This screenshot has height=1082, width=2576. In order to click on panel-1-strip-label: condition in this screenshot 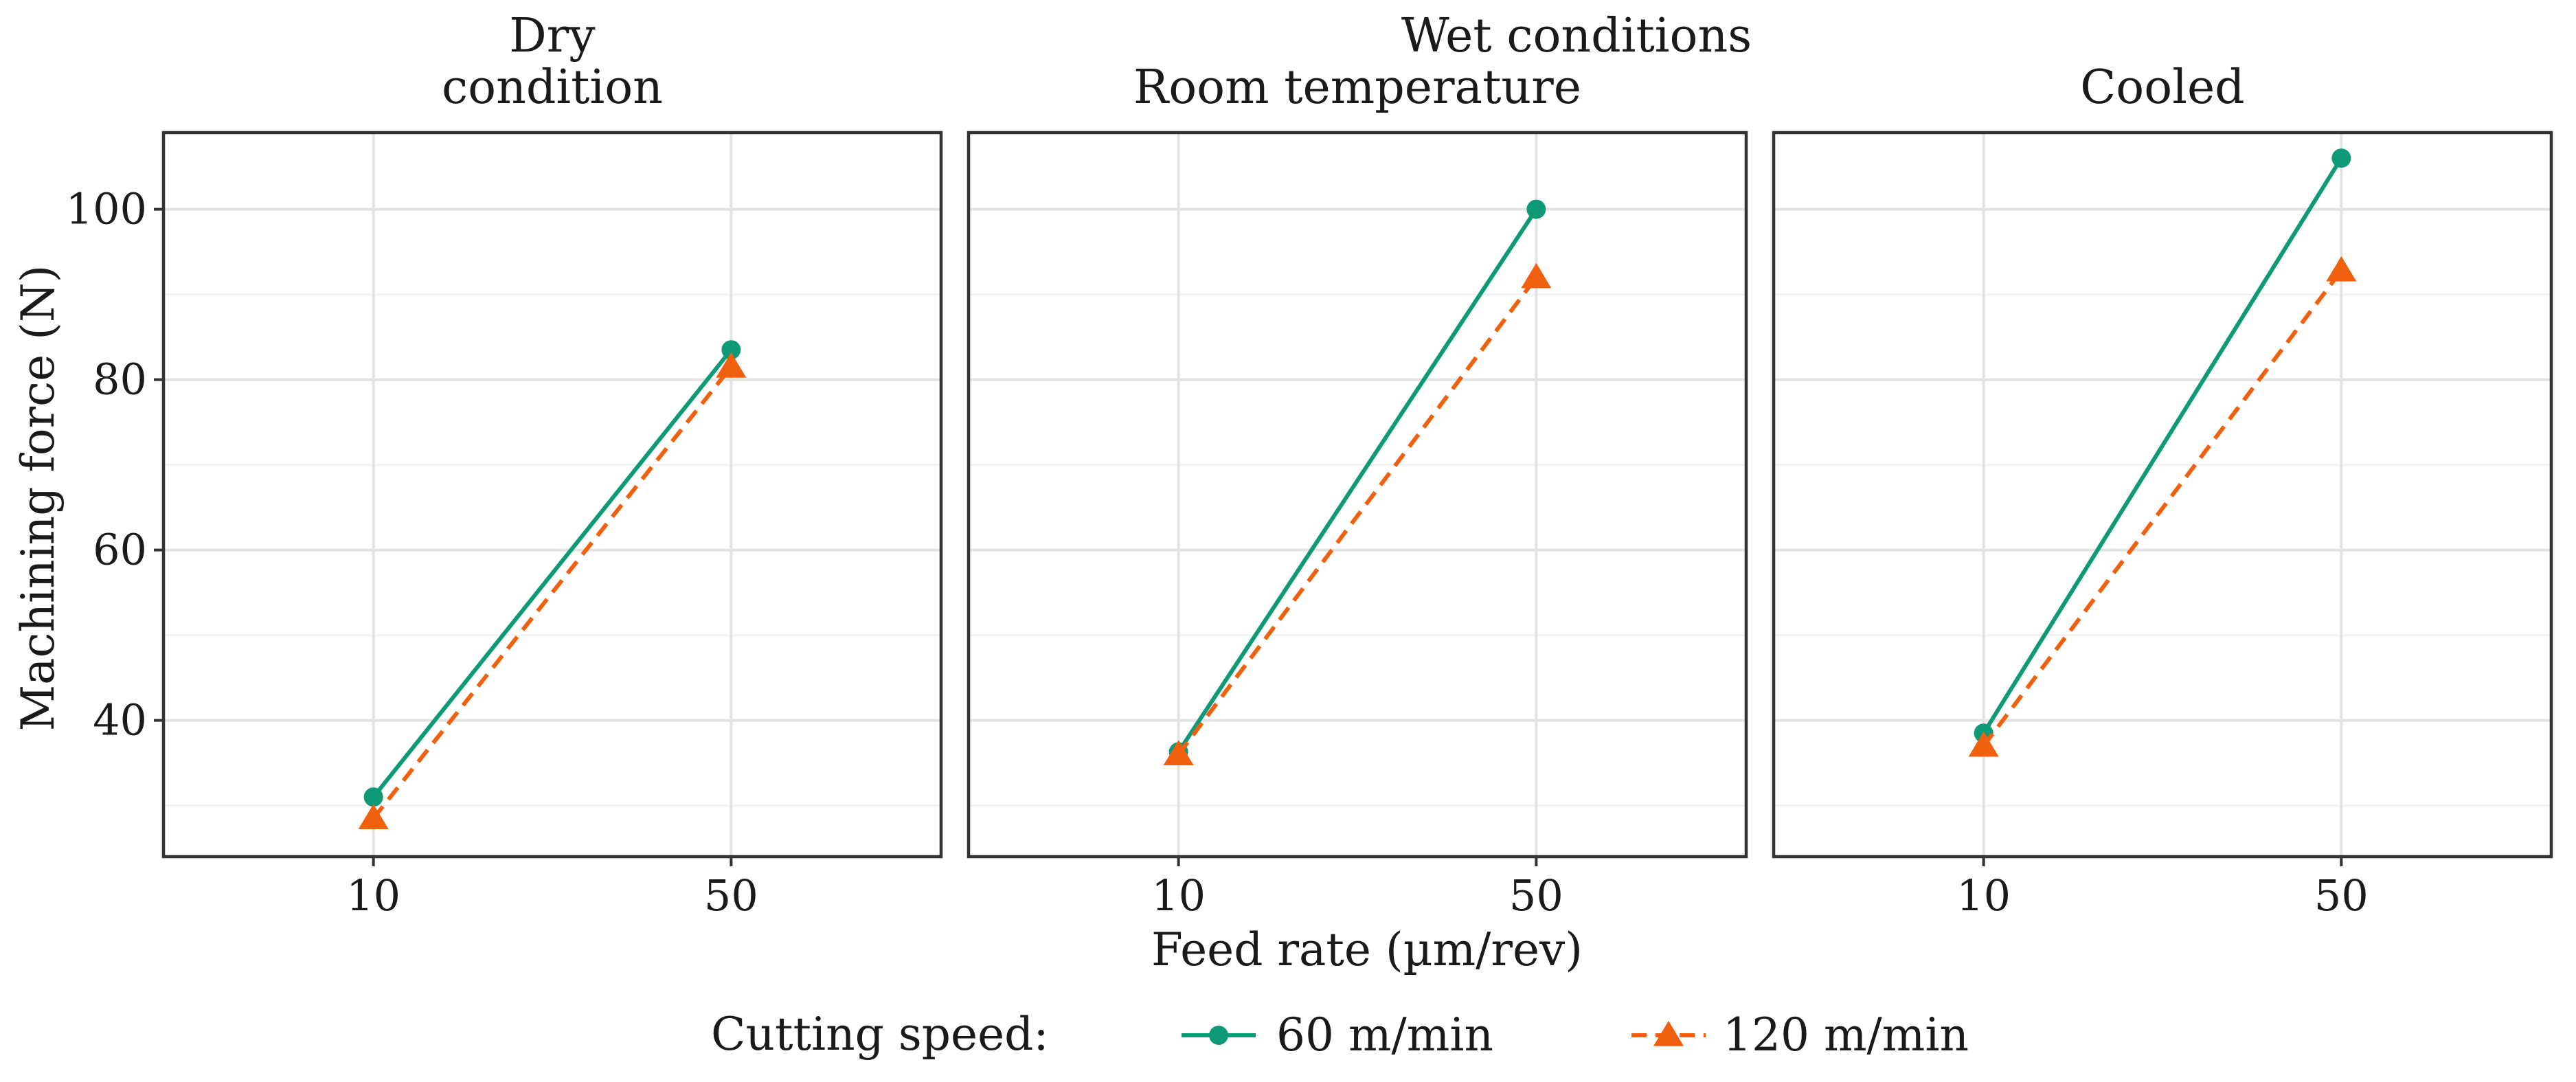, I will do `click(552, 88)`.